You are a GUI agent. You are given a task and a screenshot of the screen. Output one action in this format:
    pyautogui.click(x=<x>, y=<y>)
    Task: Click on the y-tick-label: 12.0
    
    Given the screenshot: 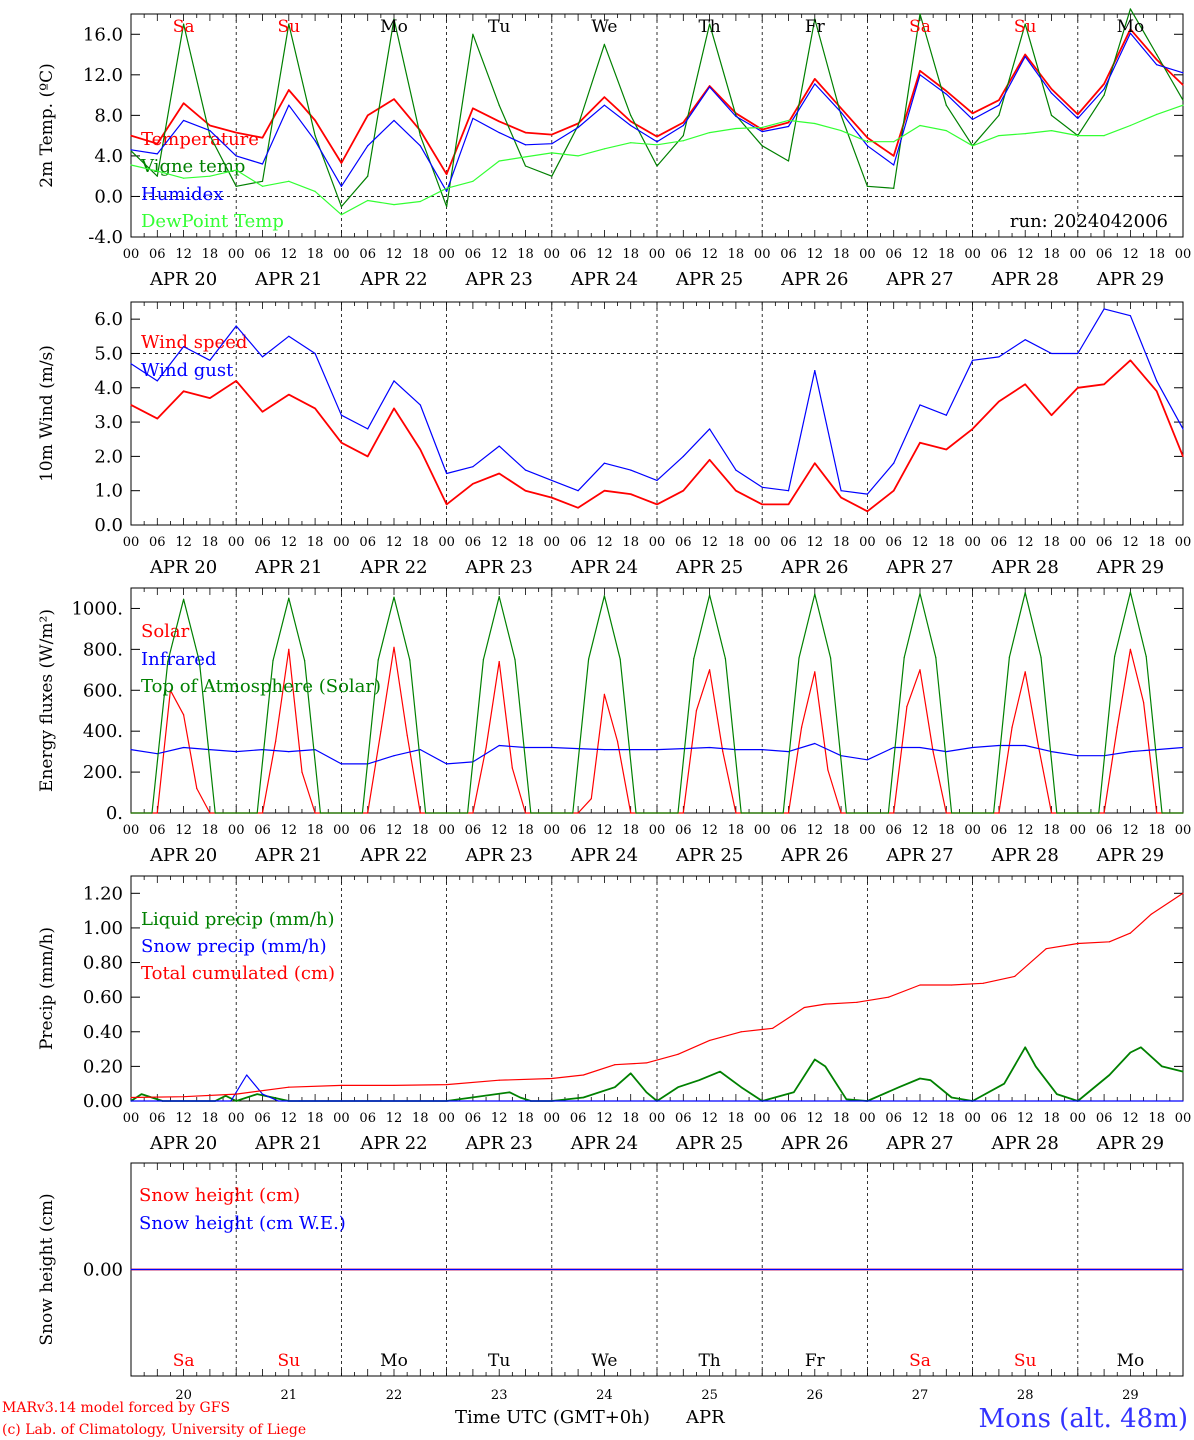 What is the action you would take?
    pyautogui.click(x=103, y=75)
    